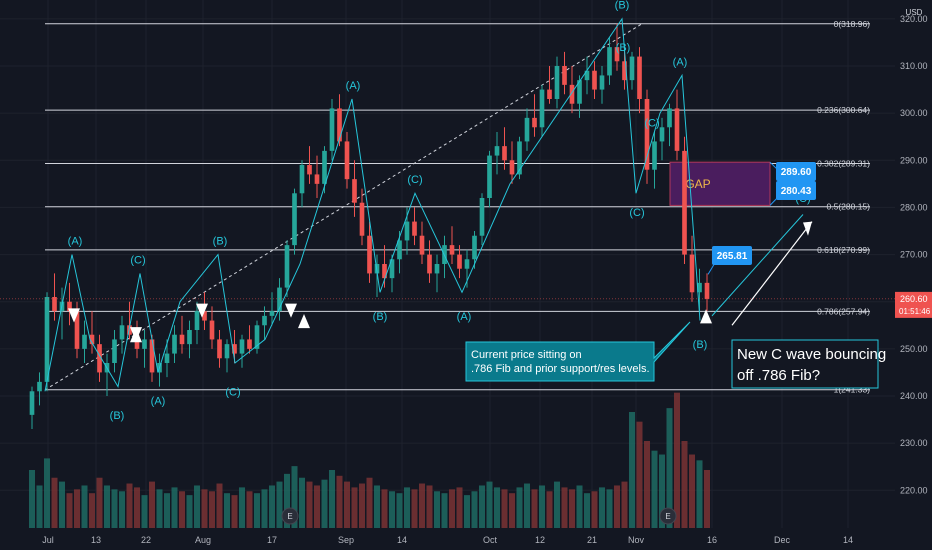 The width and height of the screenshot is (932, 550). What do you see at coordinates (560, 369) in the screenshot?
I see `note-1-line: .786 Fib and prior support/res levels.` at bounding box center [560, 369].